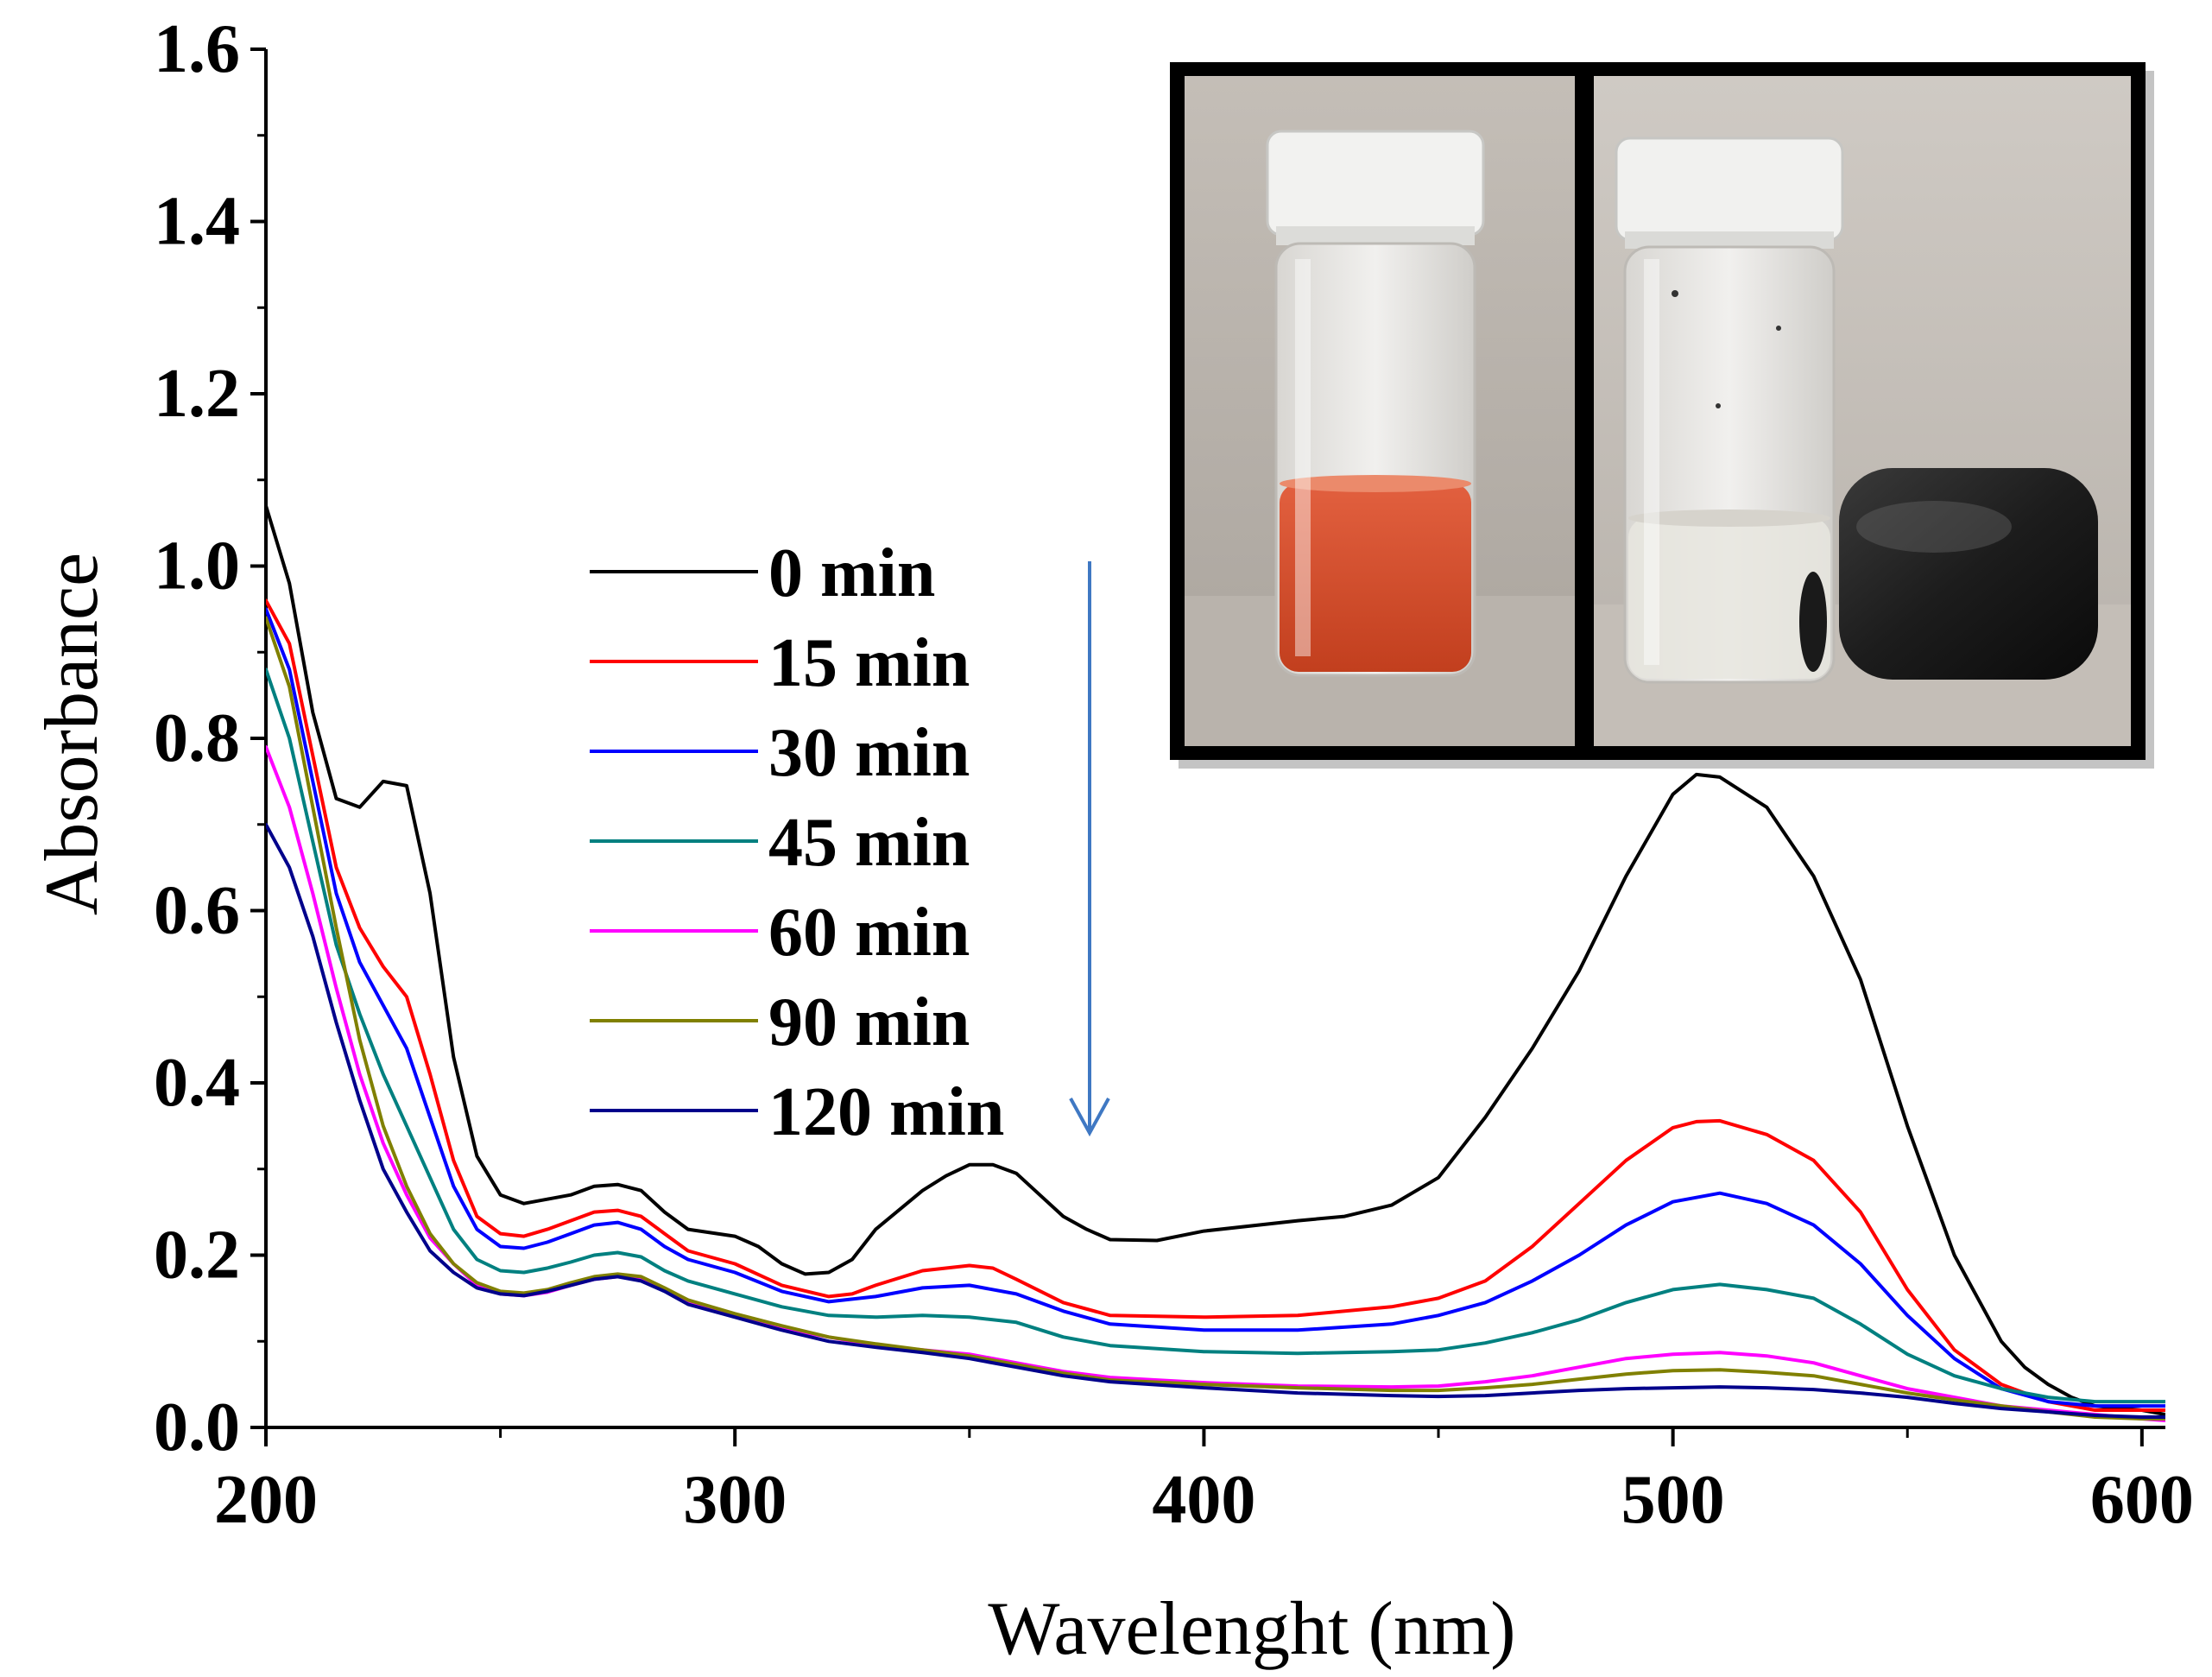 This screenshot has width=2212, height=1677. What do you see at coordinates (197, 738) in the screenshot?
I see `y-tick-label: 0.8` at bounding box center [197, 738].